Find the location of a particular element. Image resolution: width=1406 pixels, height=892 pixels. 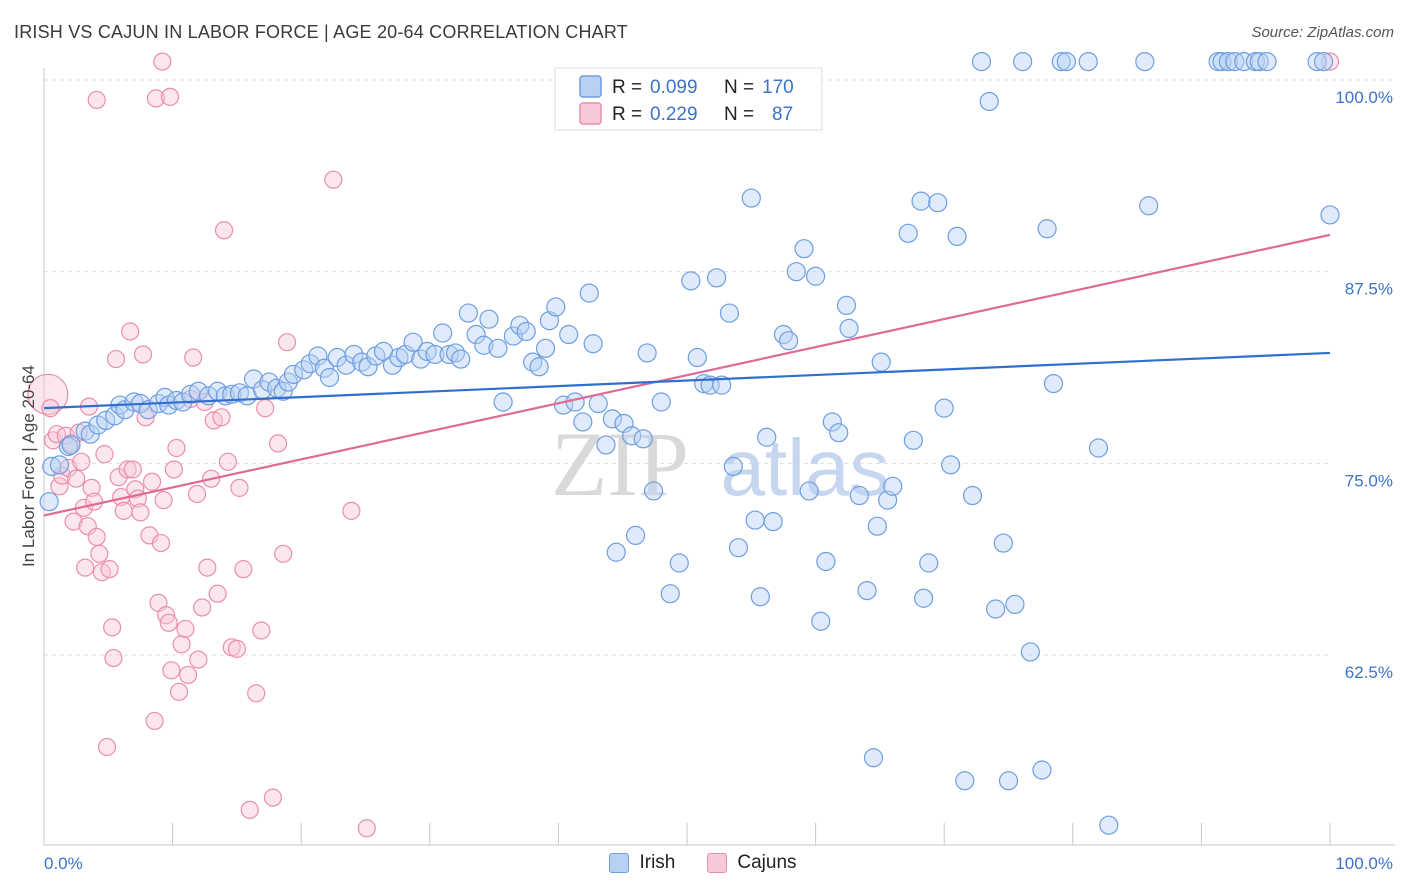

bottom-legend-irish-label: Irish is located at coordinates (657, 862).